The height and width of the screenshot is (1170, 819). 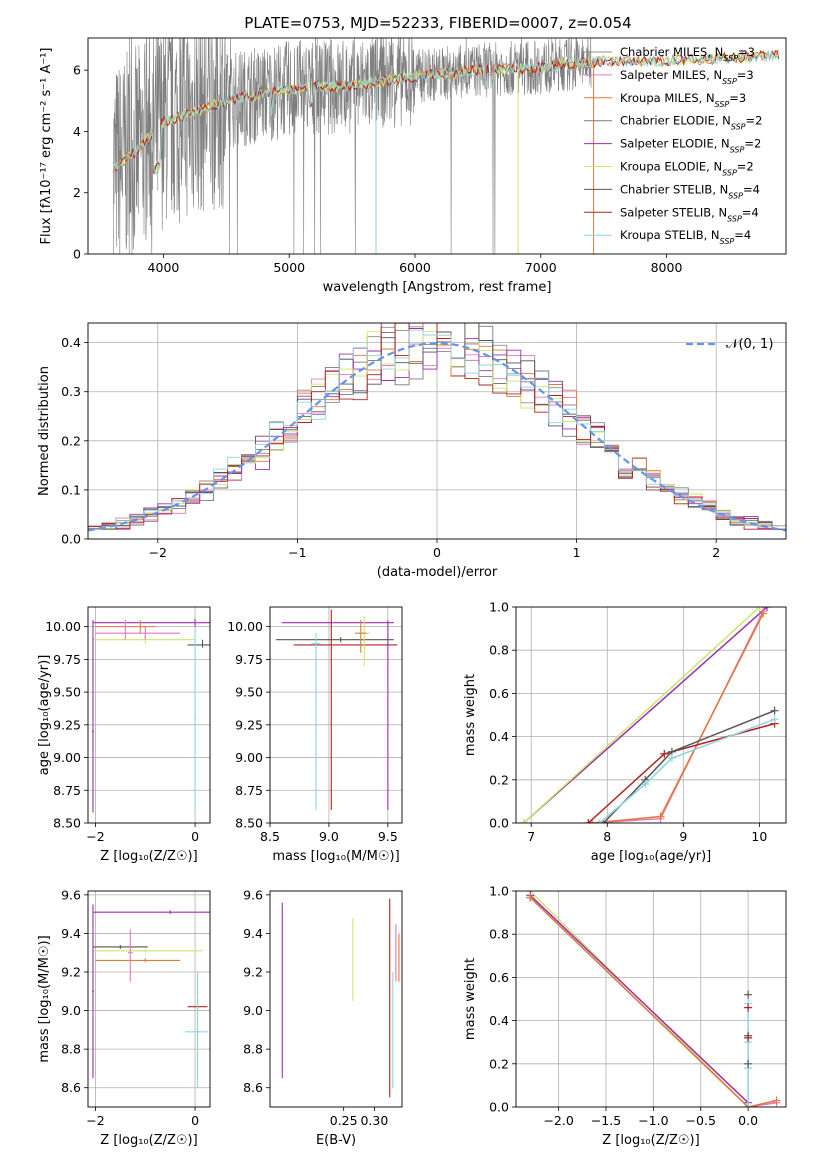 I want to click on mass-vs-ebv-panel: 0.25 0.30 8.6 8.8 9.0 9.2 9.4 9.6 E(B-V), so click(x=323, y=1017).